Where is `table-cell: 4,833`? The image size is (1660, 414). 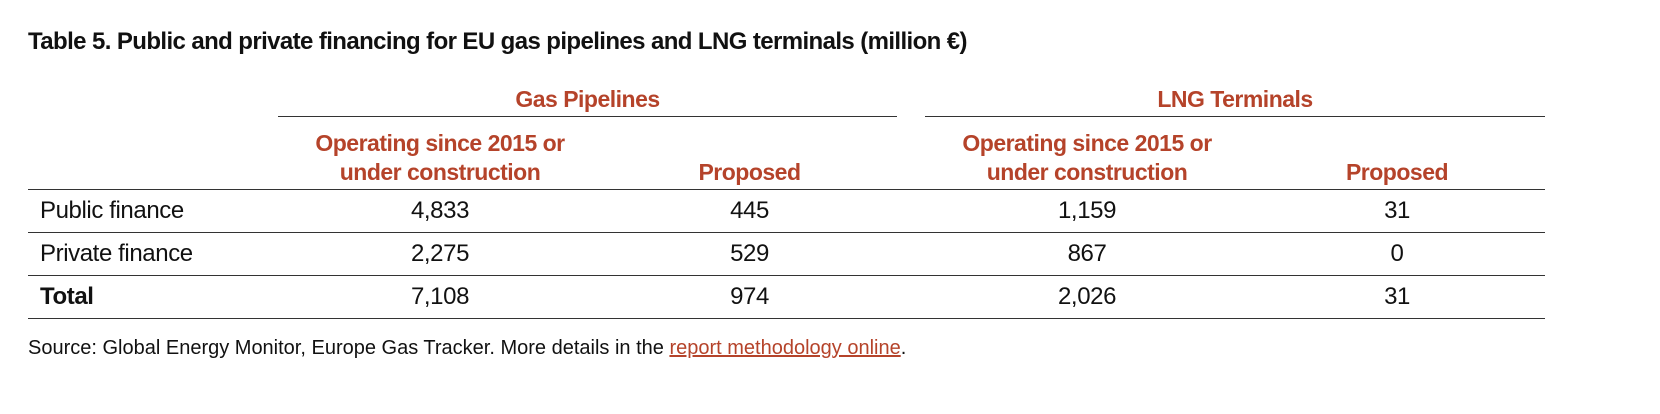
table-cell: 4,833 is located at coordinates (440, 211).